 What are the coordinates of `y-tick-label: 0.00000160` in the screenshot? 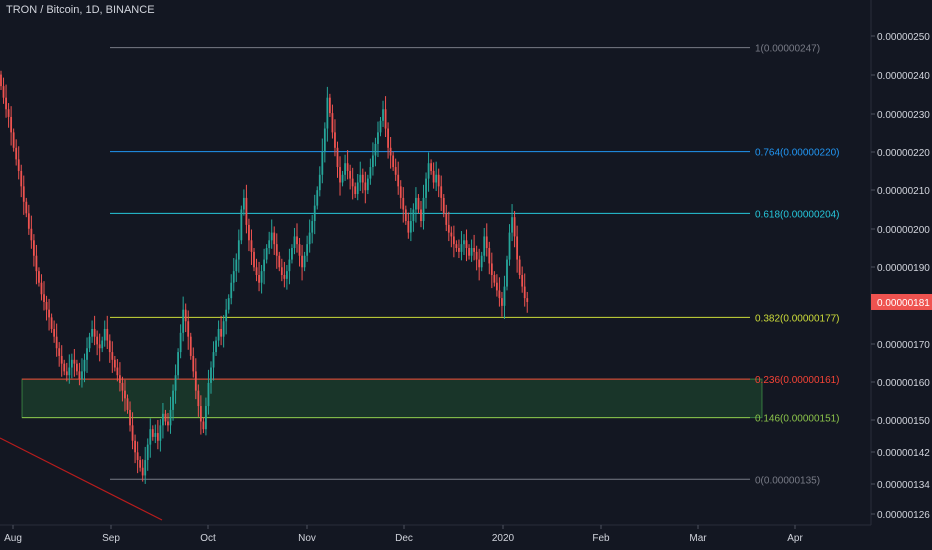 It's located at (903, 383).